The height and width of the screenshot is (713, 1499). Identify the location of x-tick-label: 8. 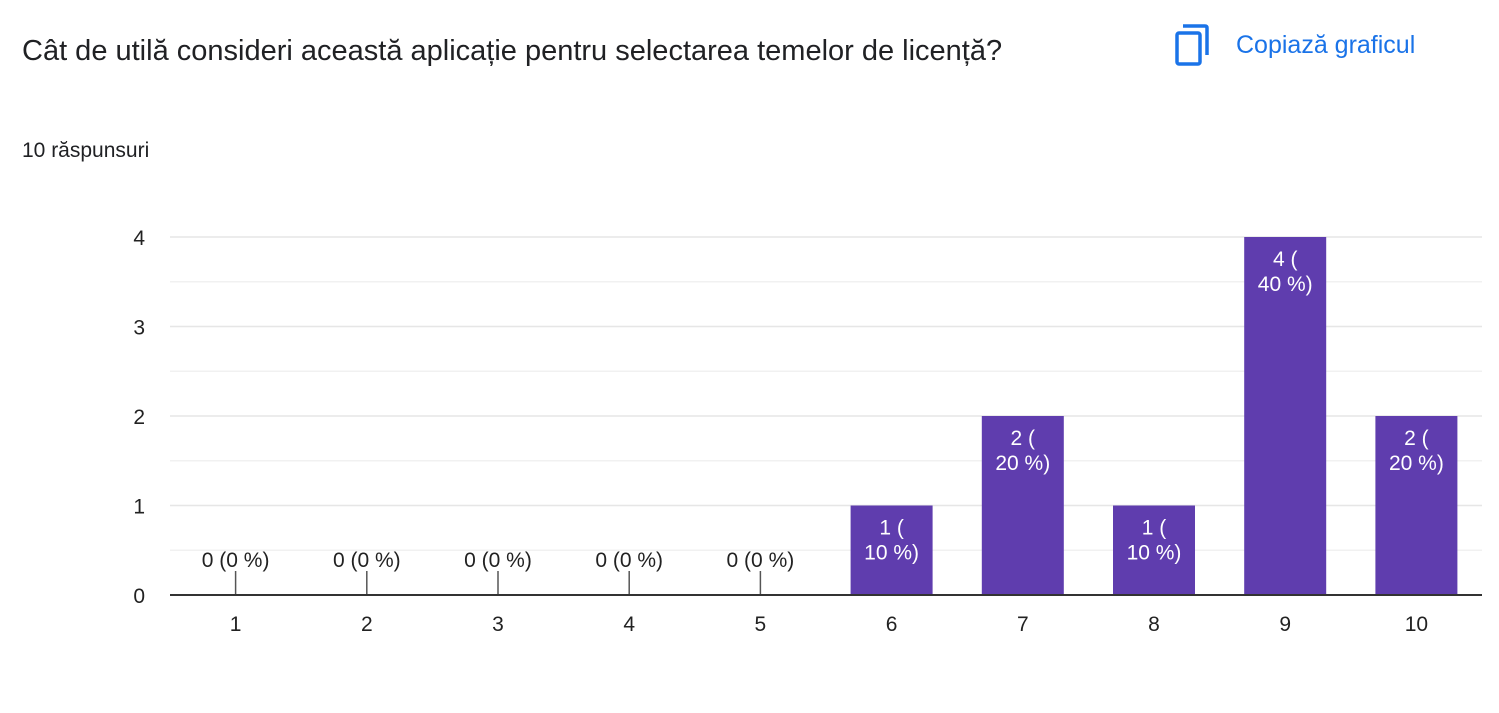
(1154, 624).